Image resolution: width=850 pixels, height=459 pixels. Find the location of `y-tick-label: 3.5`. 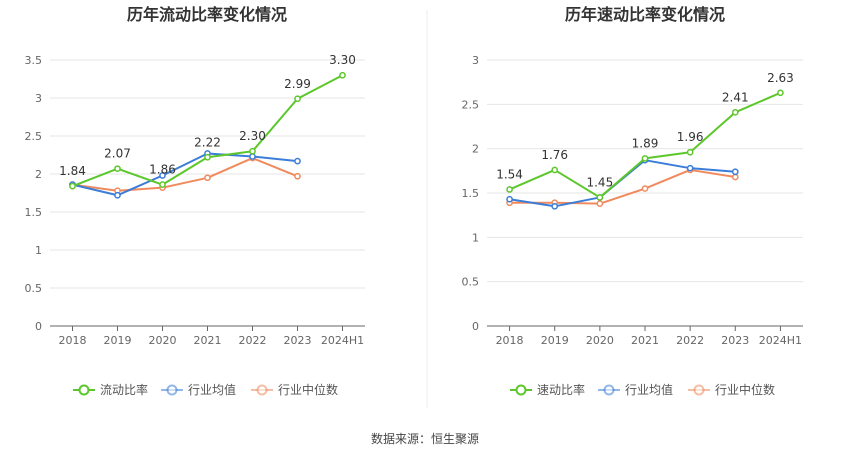

y-tick-label: 3.5 is located at coordinates (34, 60).